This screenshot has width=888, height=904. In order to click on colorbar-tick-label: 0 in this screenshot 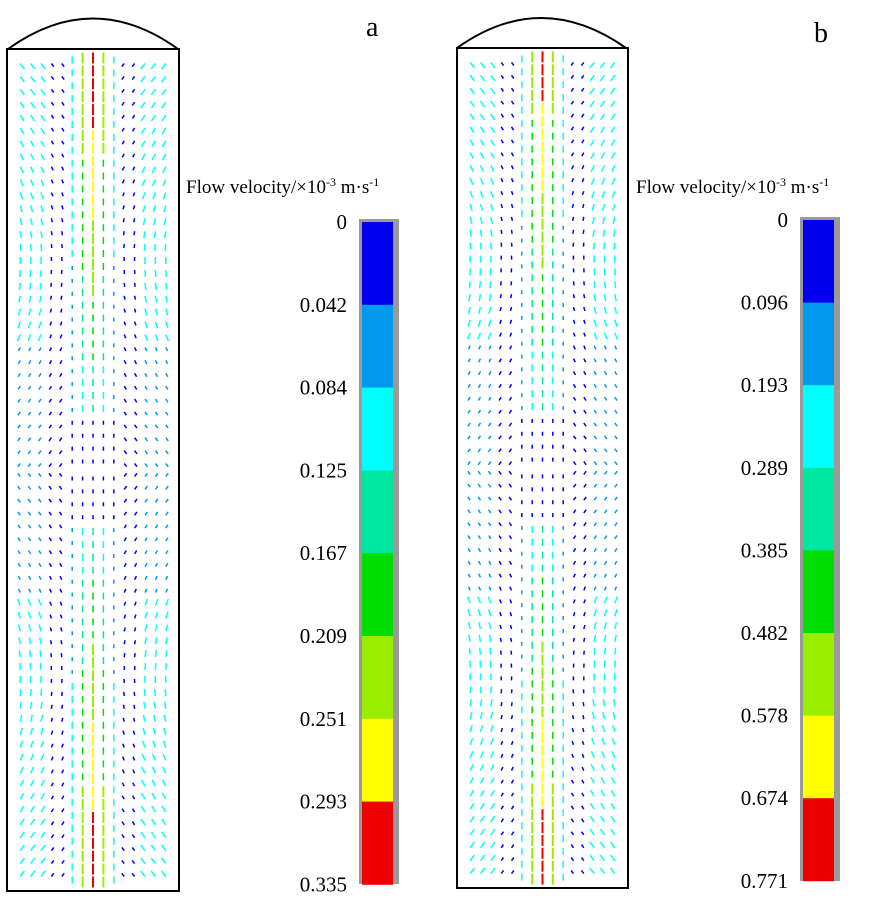, I will do `click(342, 222)`.